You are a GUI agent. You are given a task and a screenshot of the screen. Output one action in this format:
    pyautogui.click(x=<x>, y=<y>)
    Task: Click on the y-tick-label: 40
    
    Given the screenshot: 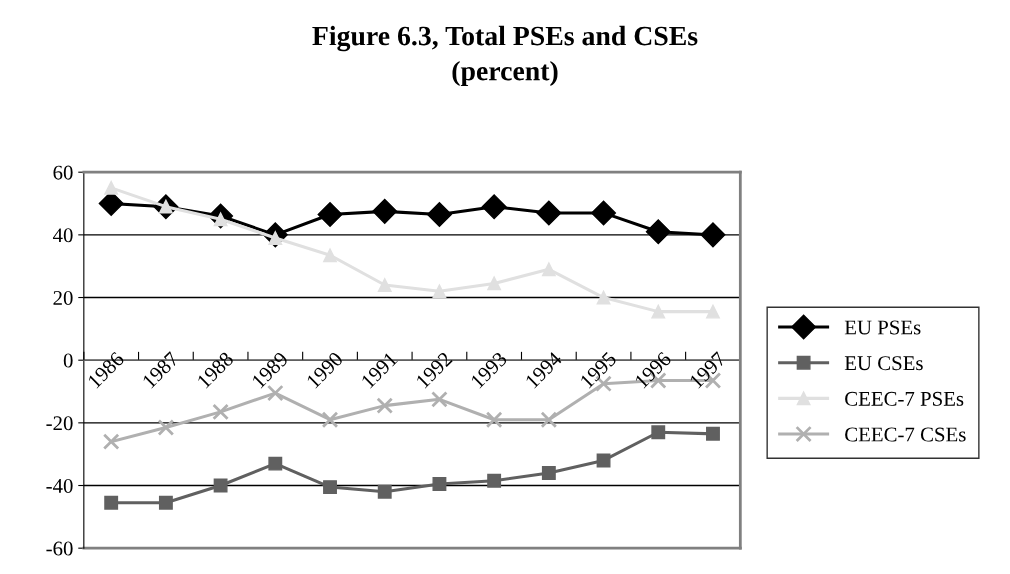 What is the action you would take?
    pyautogui.click(x=62, y=235)
    